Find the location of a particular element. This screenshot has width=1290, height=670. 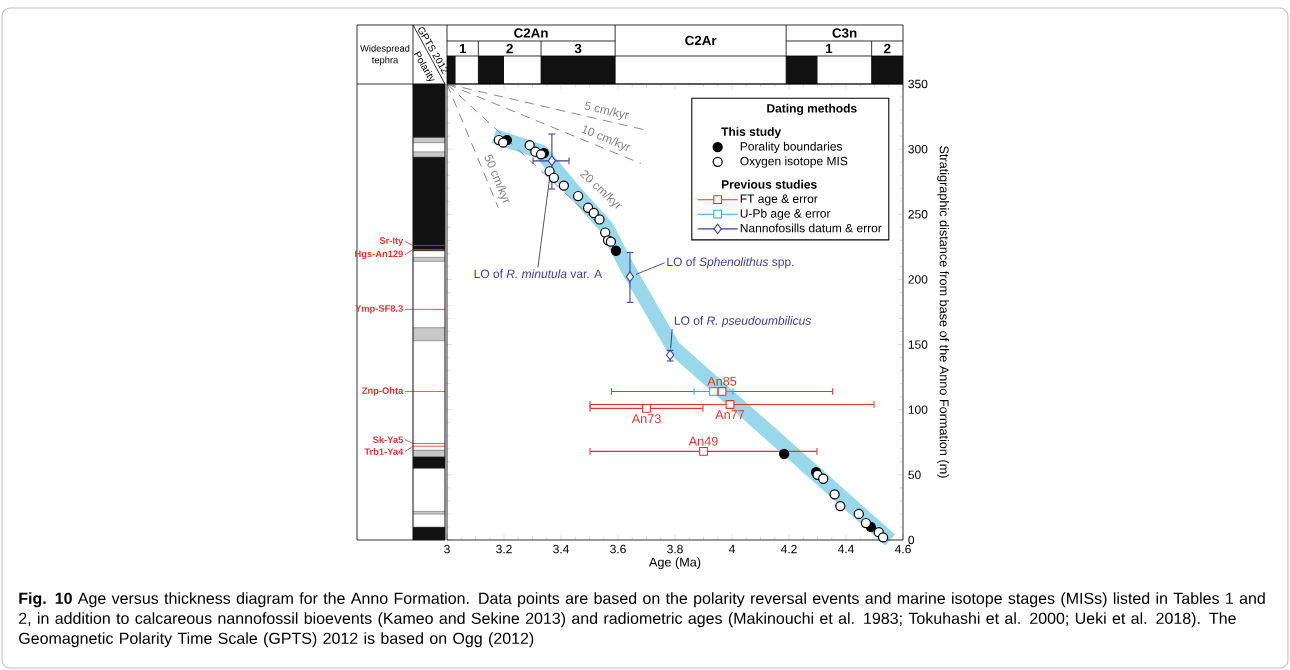

annotation: Previous studies is located at coordinates (769, 184).